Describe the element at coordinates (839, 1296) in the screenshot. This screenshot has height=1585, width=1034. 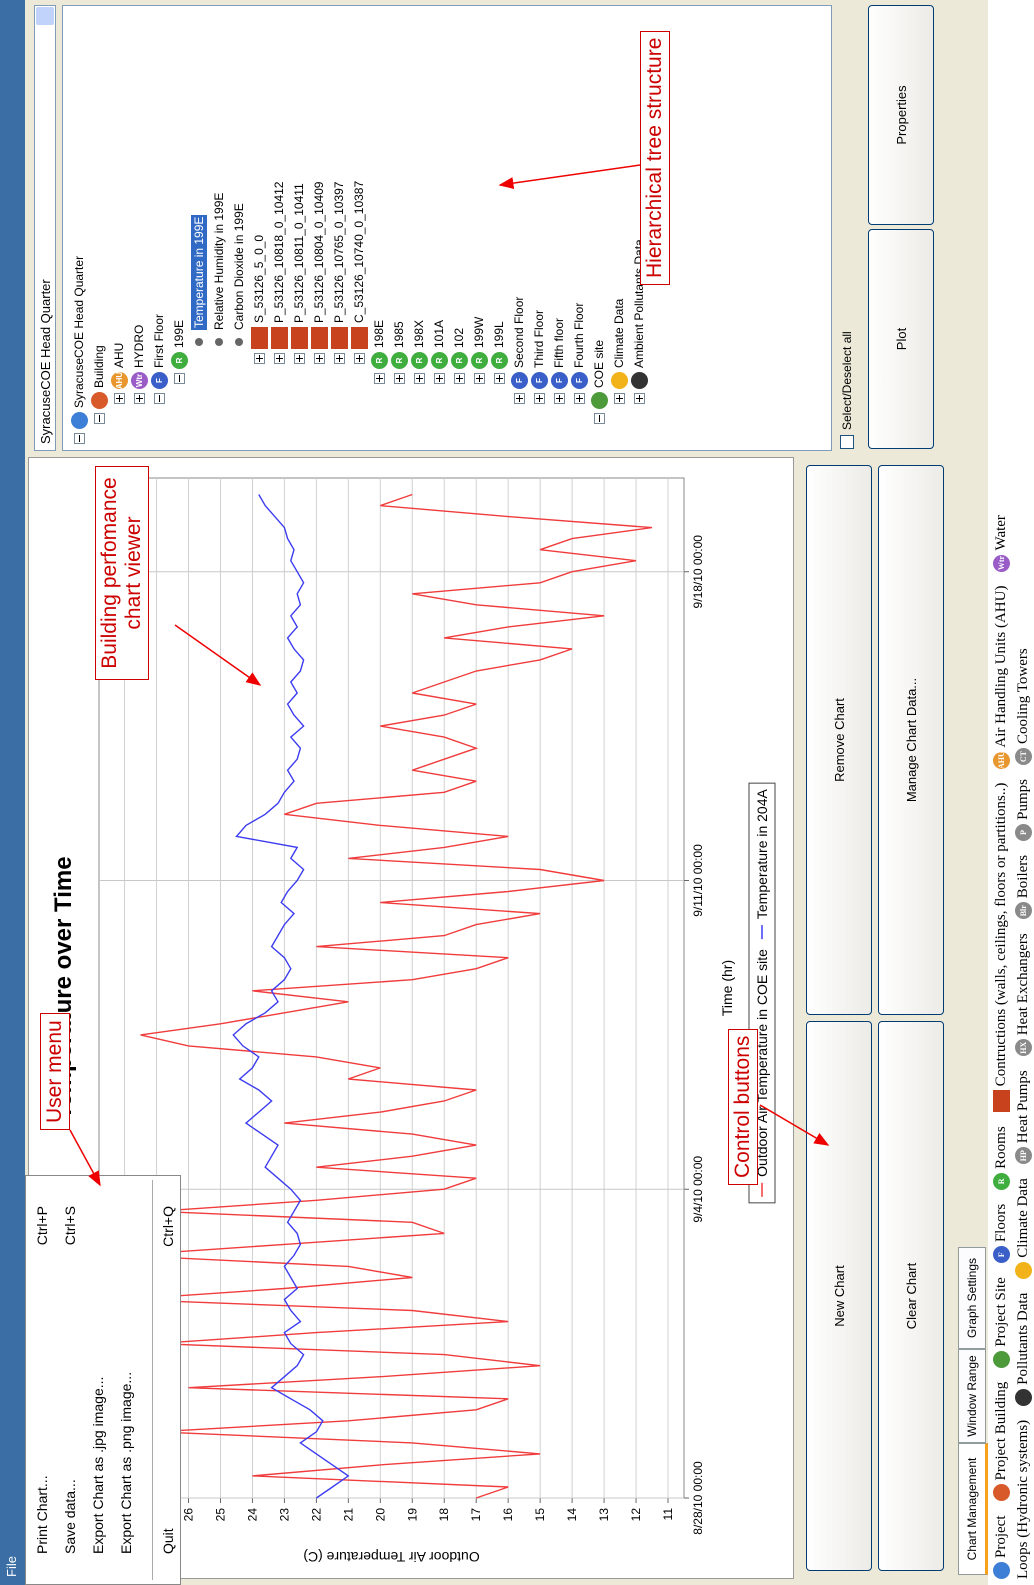
I see `control-button: New Chart` at that location.